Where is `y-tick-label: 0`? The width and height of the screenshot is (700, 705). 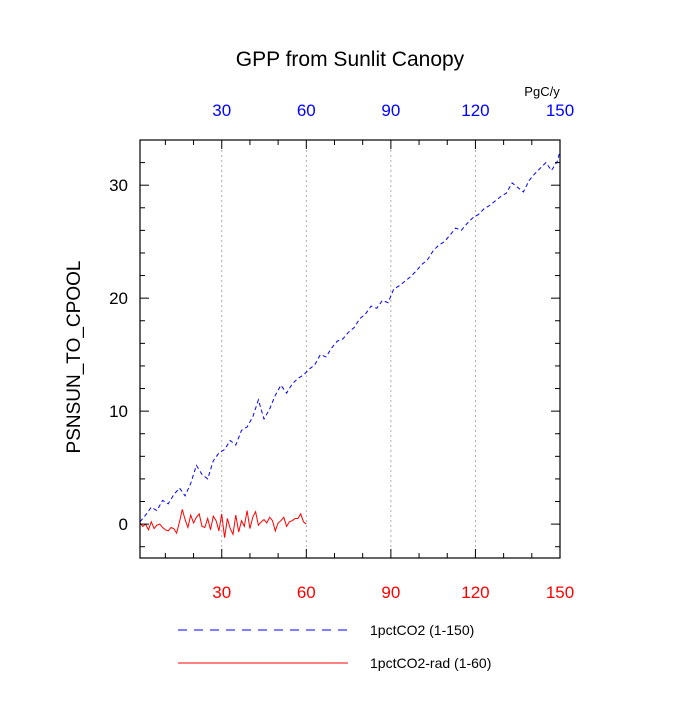
y-tick-label: 0 is located at coordinates (123, 524).